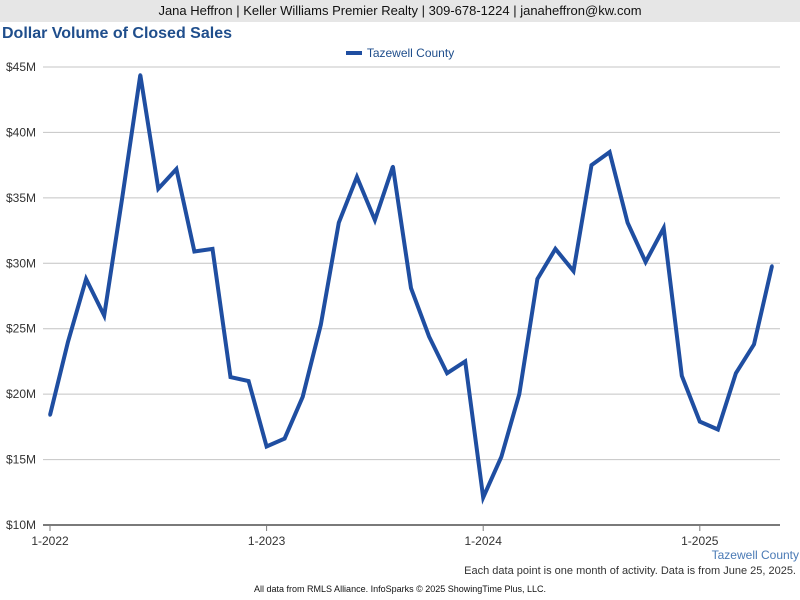 The image size is (800, 600). Describe the element at coordinates (21, 460) in the screenshot. I see `y-tick-label: $15M` at that location.